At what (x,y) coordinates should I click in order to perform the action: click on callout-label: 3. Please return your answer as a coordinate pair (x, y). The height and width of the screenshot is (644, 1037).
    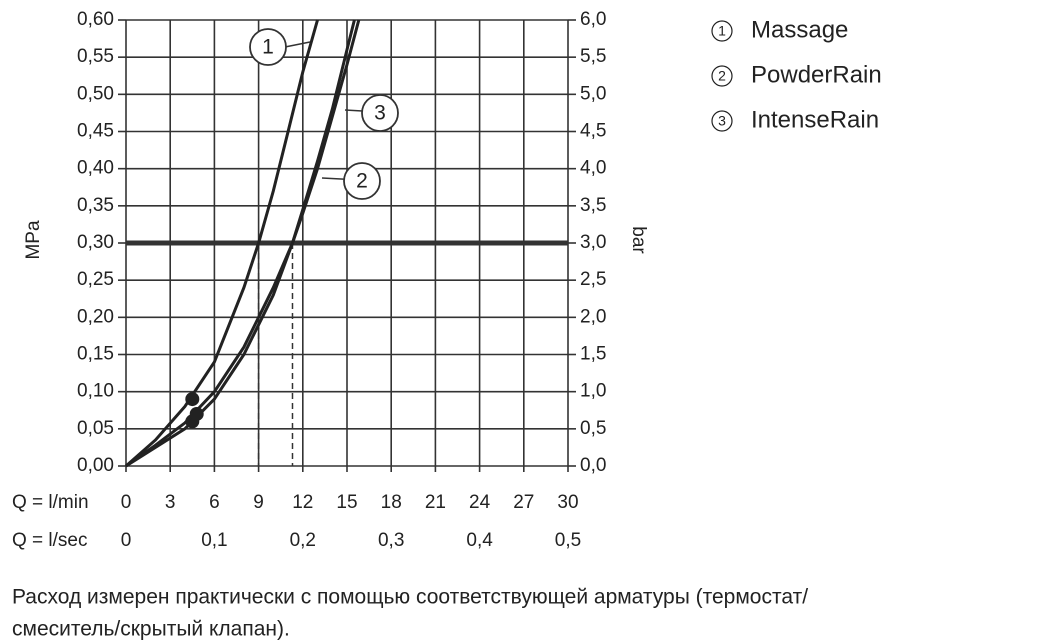
    Looking at the image, I should click on (380, 113).